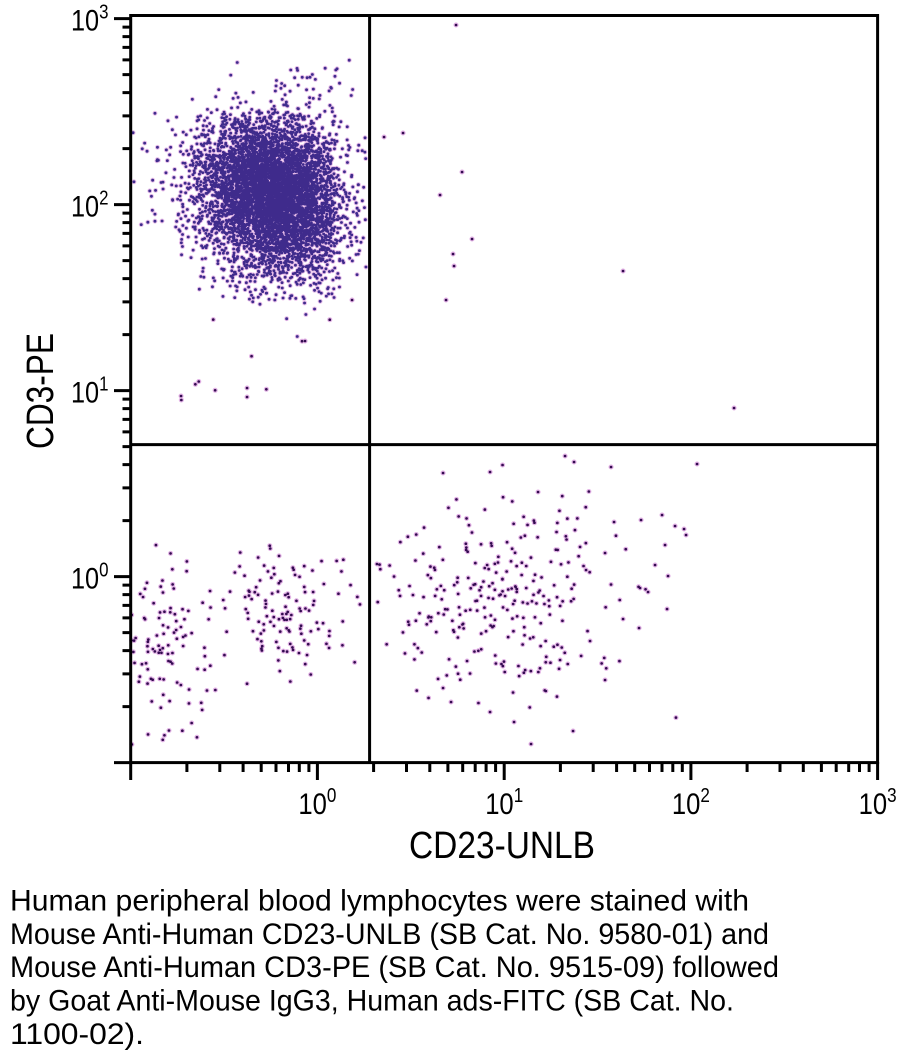 The width and height of the screenshot is (908, 1057). Describe the element at coordinates (41, 391) in the screenshot. I see `svg-text: CD3-PE` at that location.